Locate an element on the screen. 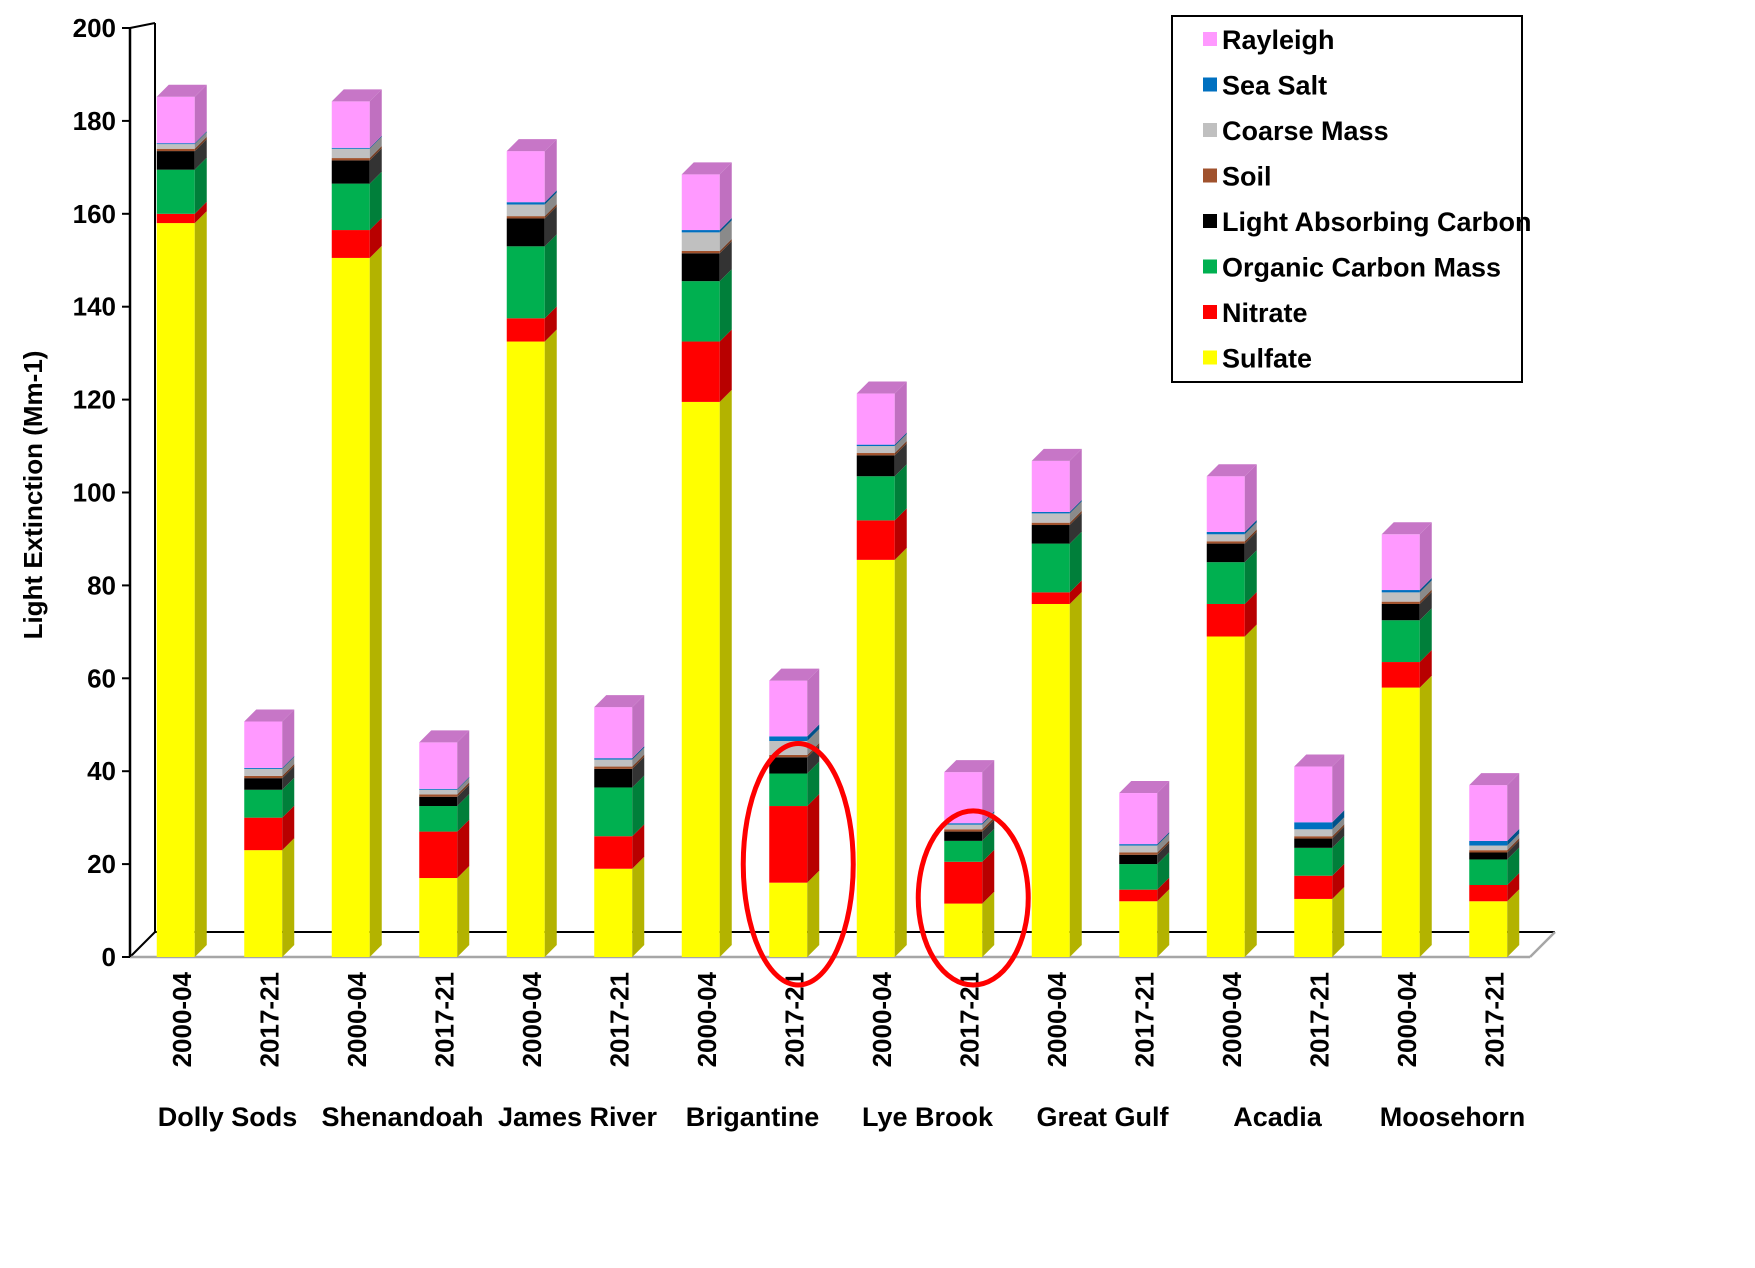 This screenshot has height=1268, width=1755. legend-swatch-light-absorbing-carbon is located at coordinates (1210, 221).